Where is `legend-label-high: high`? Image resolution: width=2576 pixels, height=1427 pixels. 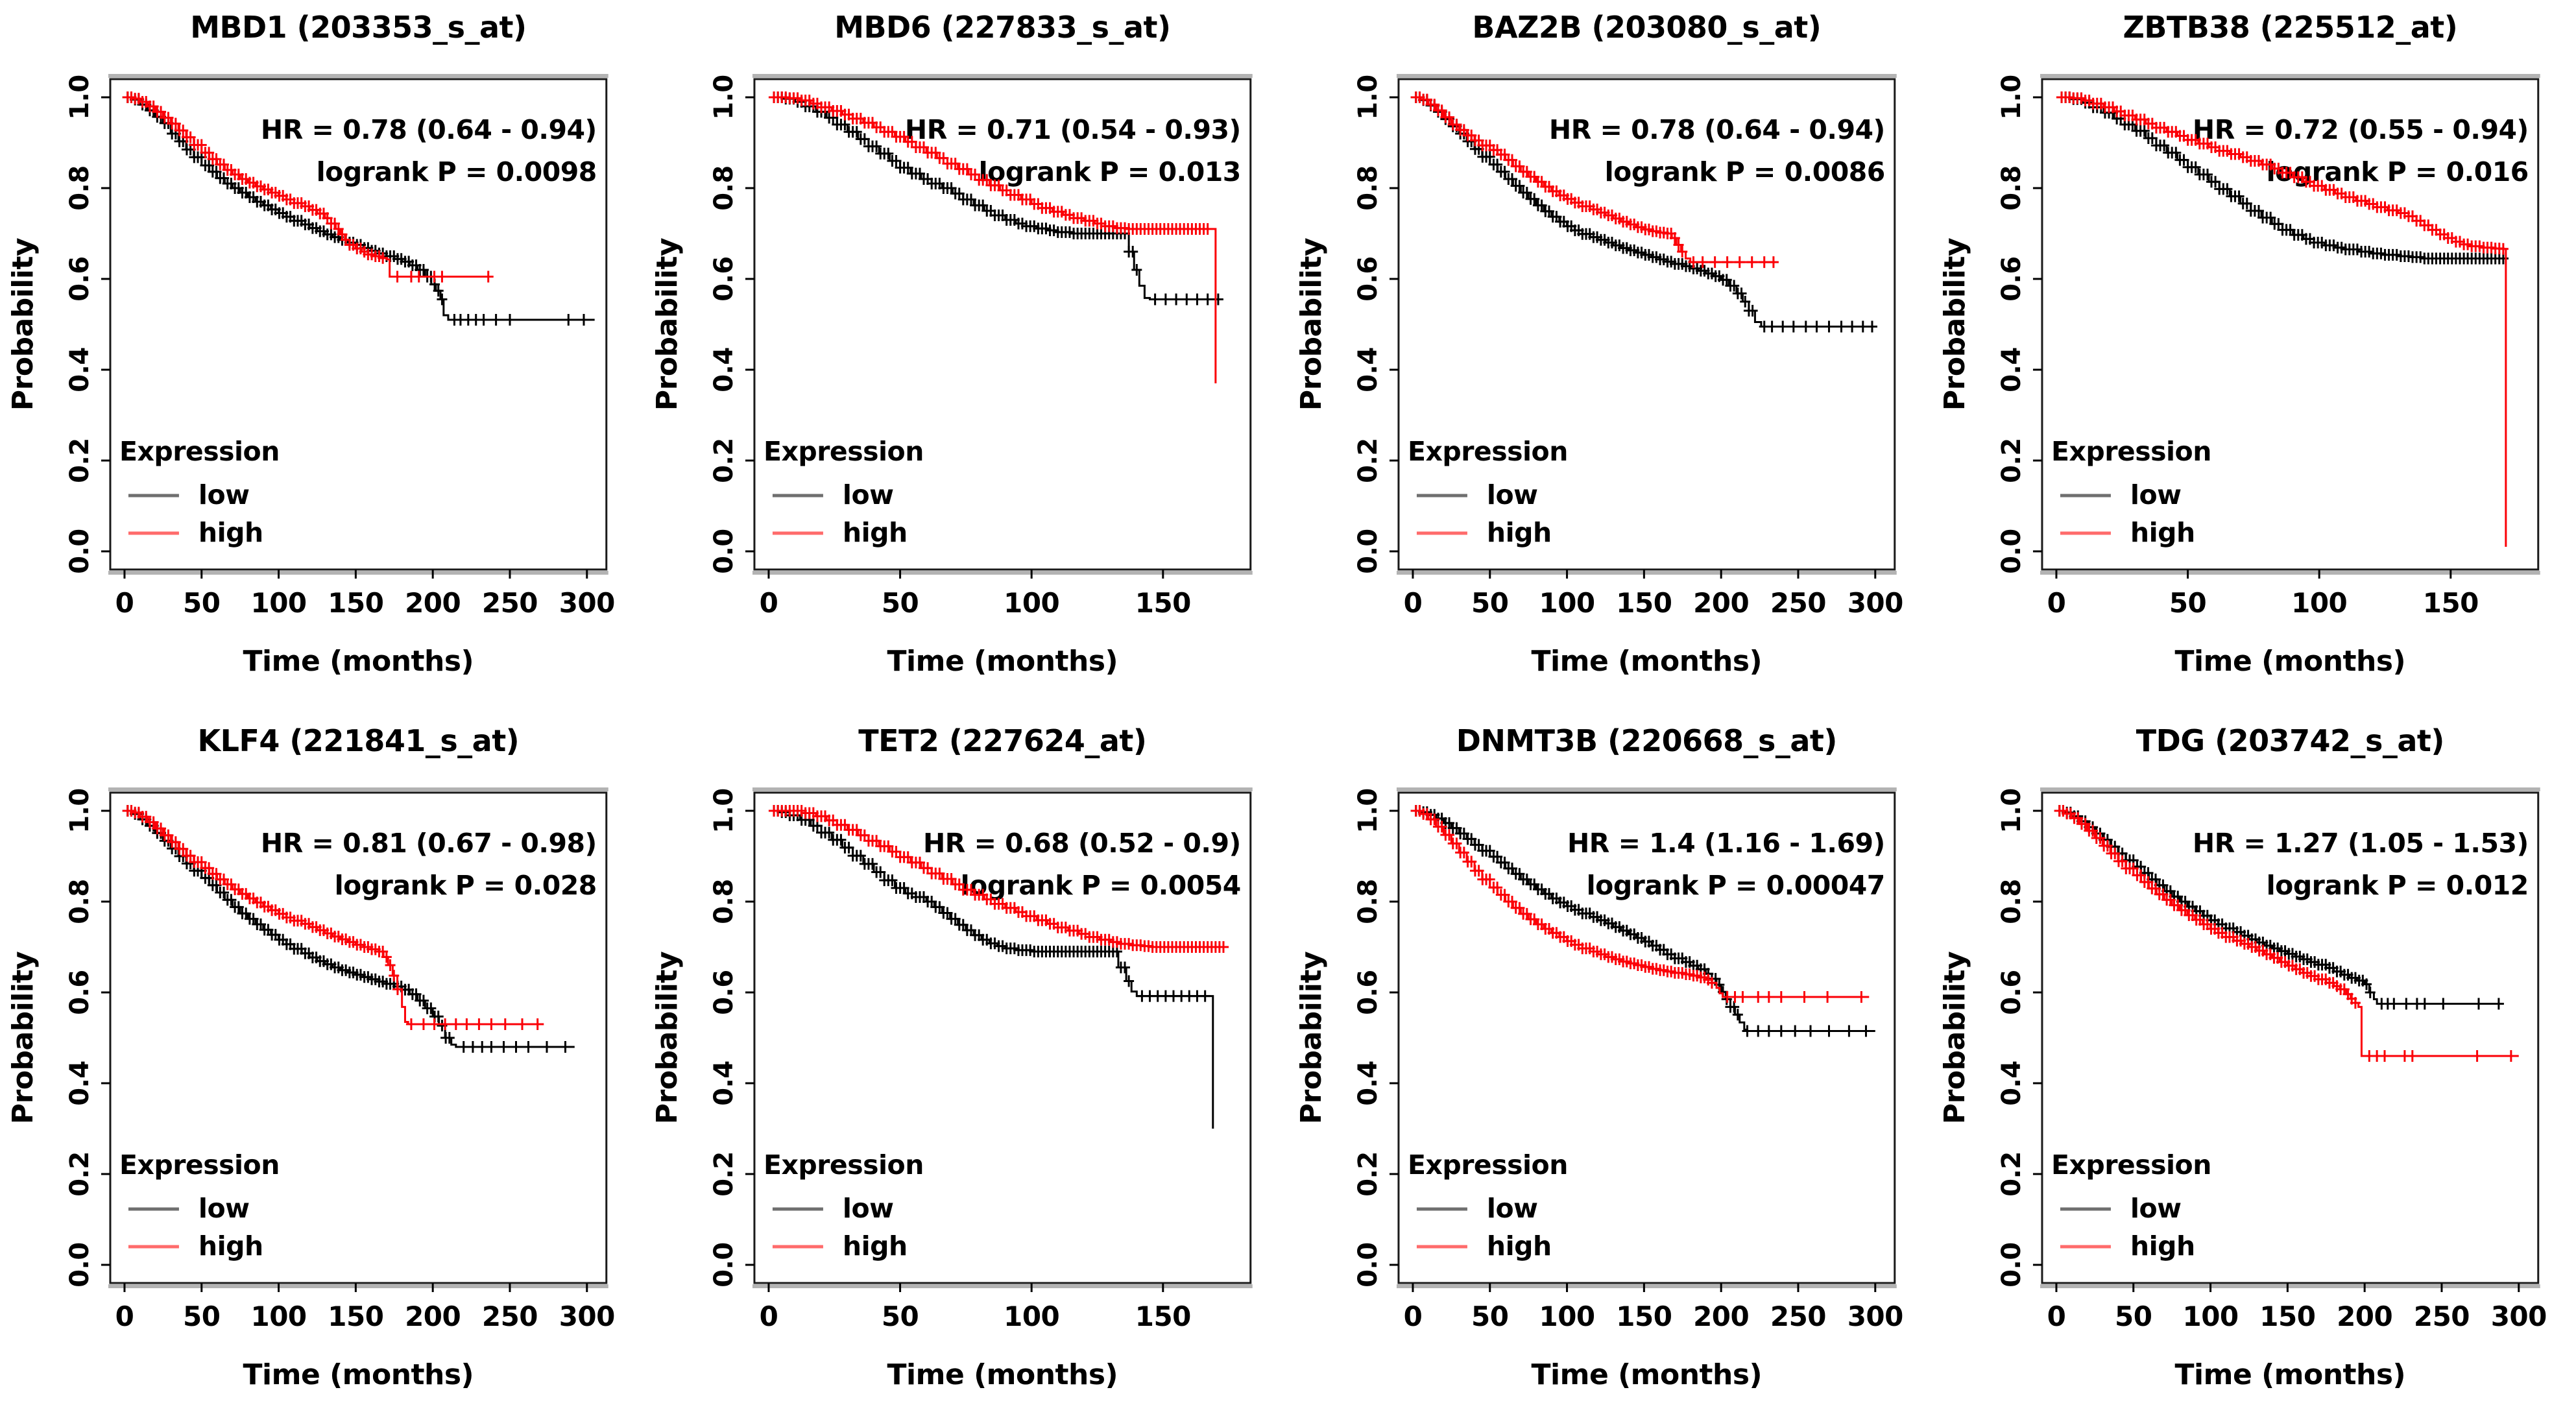 legend-label-high: high is located at coordinates (1518, 532).